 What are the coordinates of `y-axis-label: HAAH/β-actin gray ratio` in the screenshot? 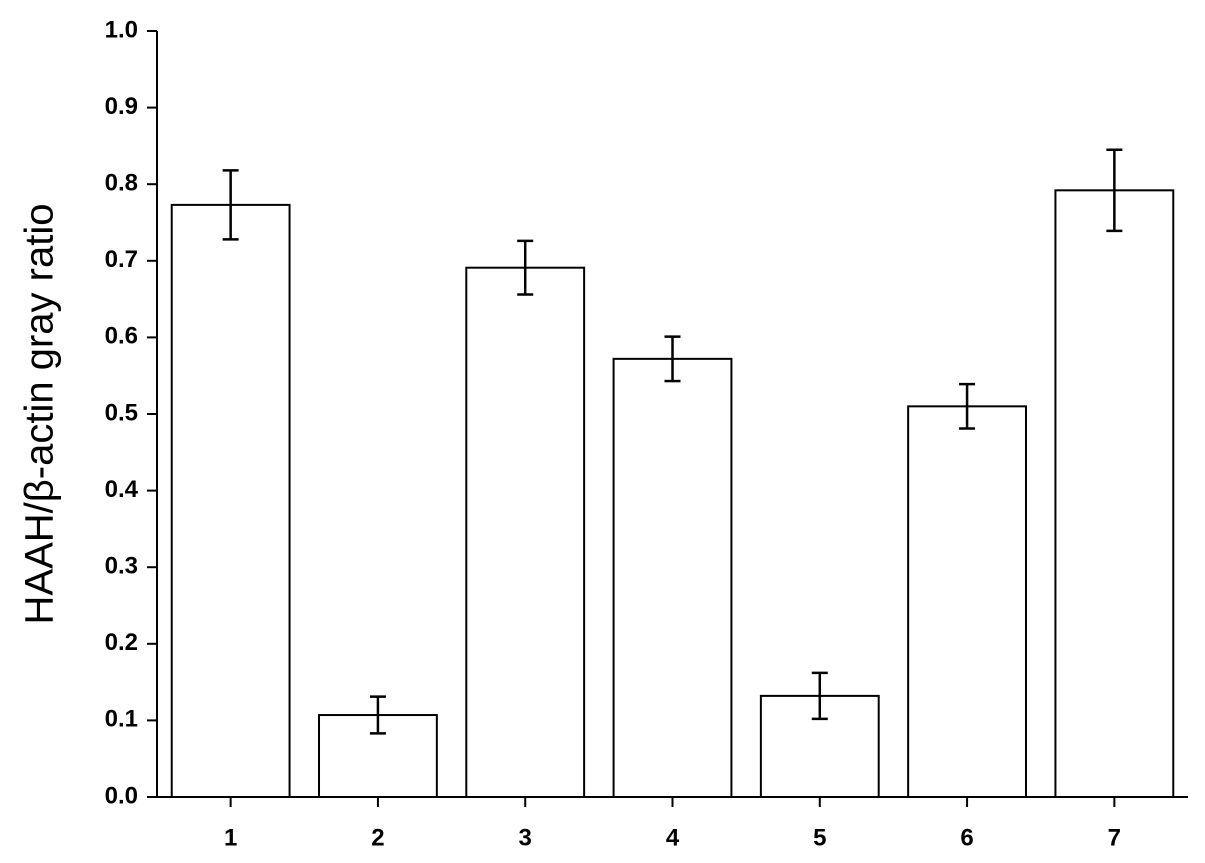 It's located at (40, 414).